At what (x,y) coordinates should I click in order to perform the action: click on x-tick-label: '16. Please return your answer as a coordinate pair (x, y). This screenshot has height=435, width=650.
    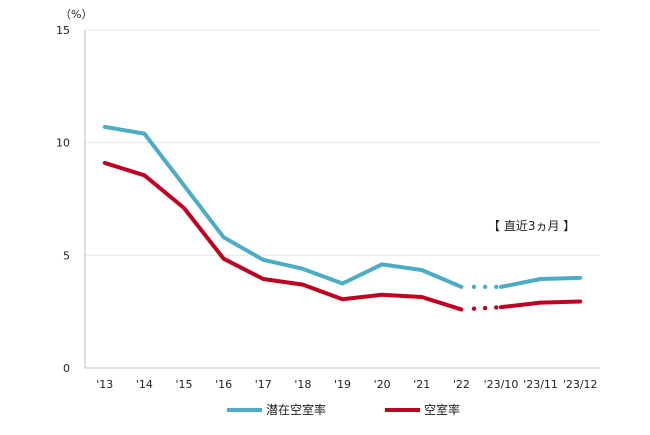
    Looking at the image, I should click on (223, 384).